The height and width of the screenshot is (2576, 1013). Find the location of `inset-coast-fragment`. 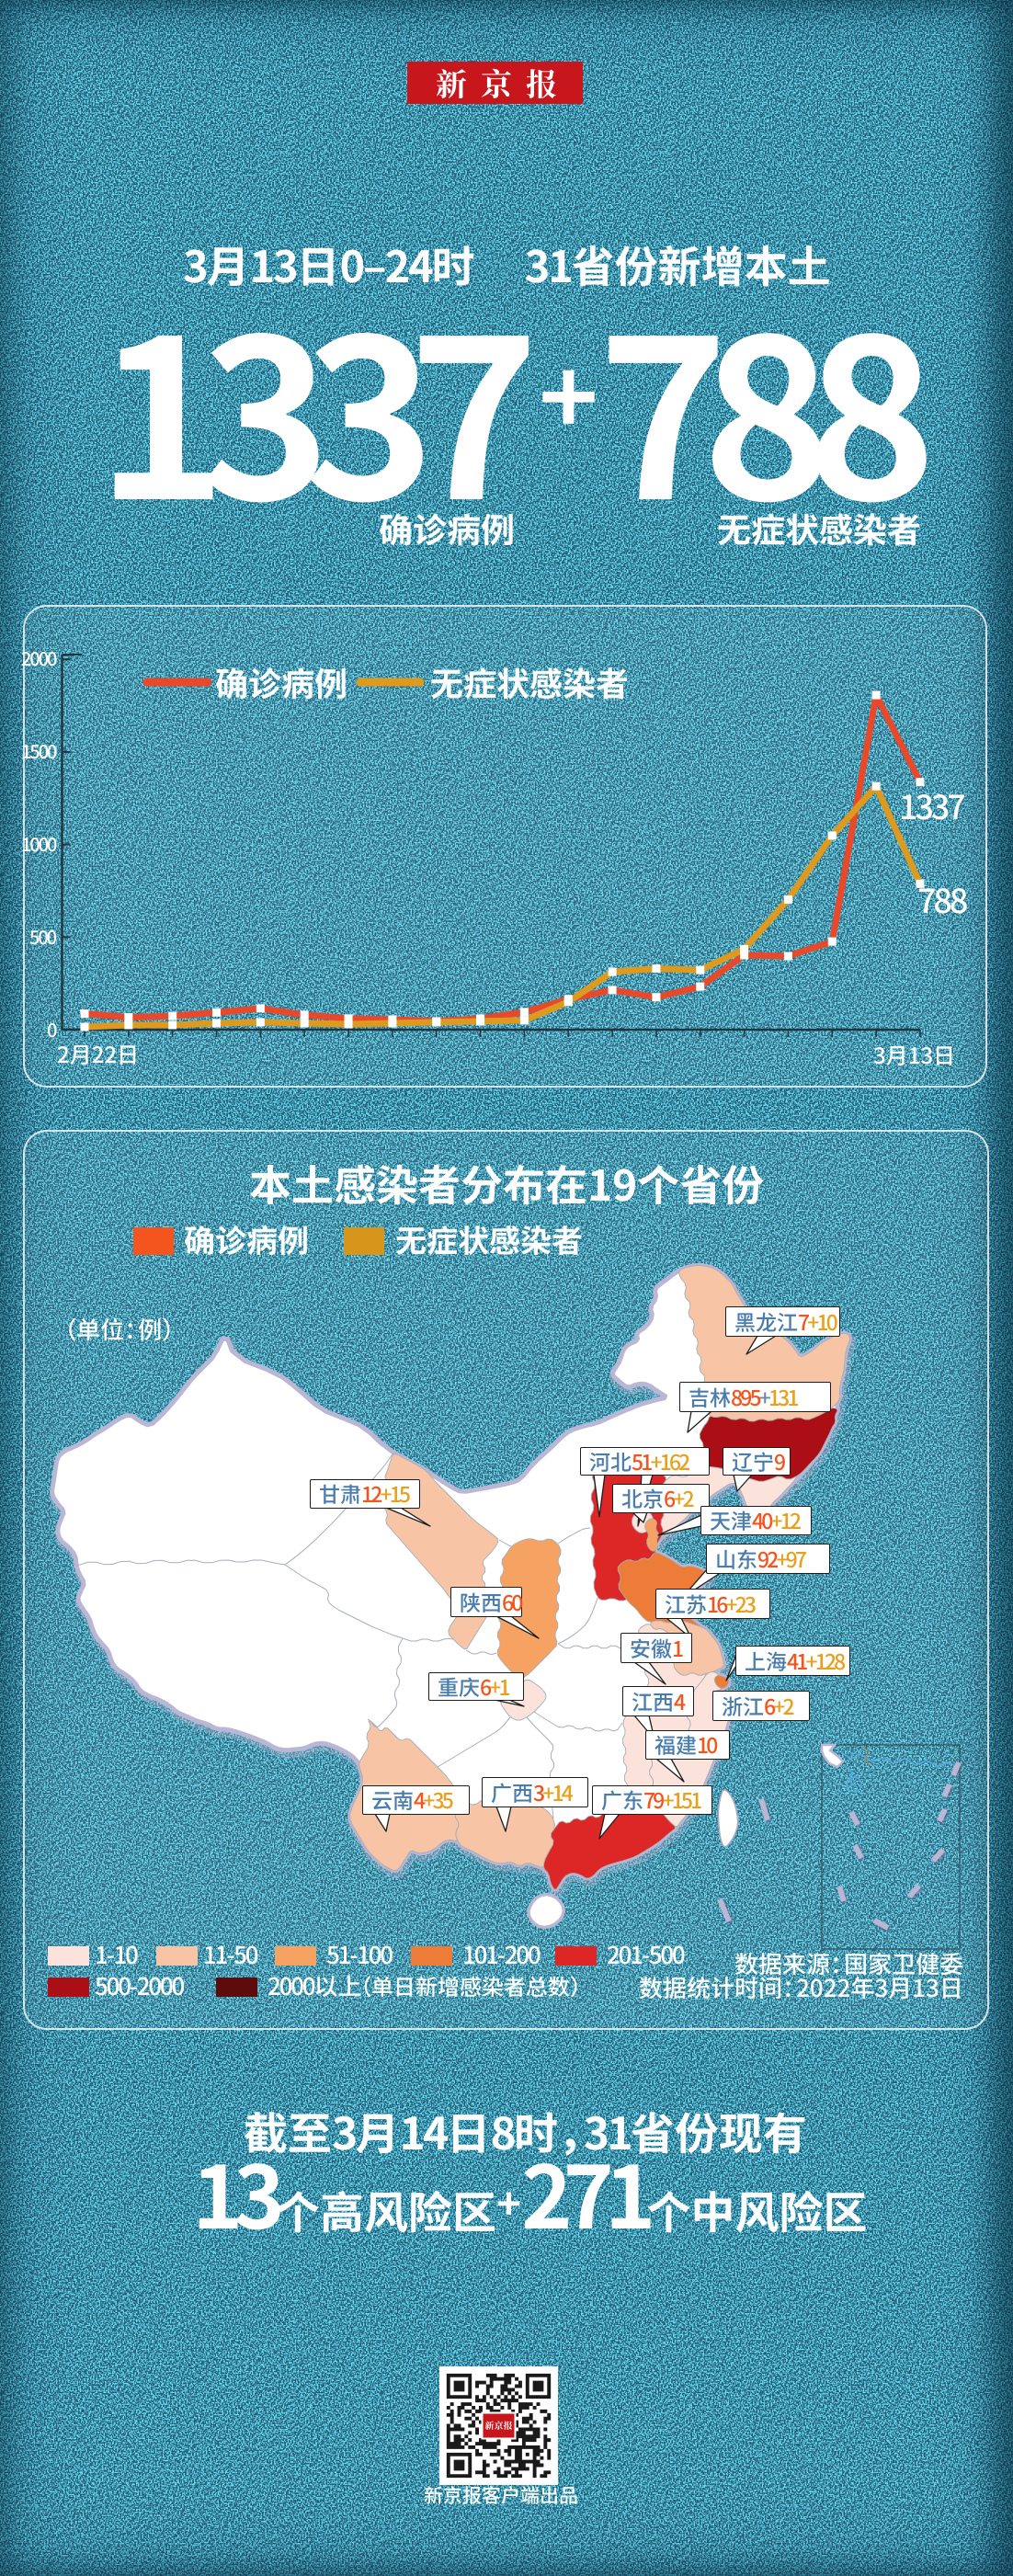

inset-coast-fragment is located at coordinates (832, 1756).